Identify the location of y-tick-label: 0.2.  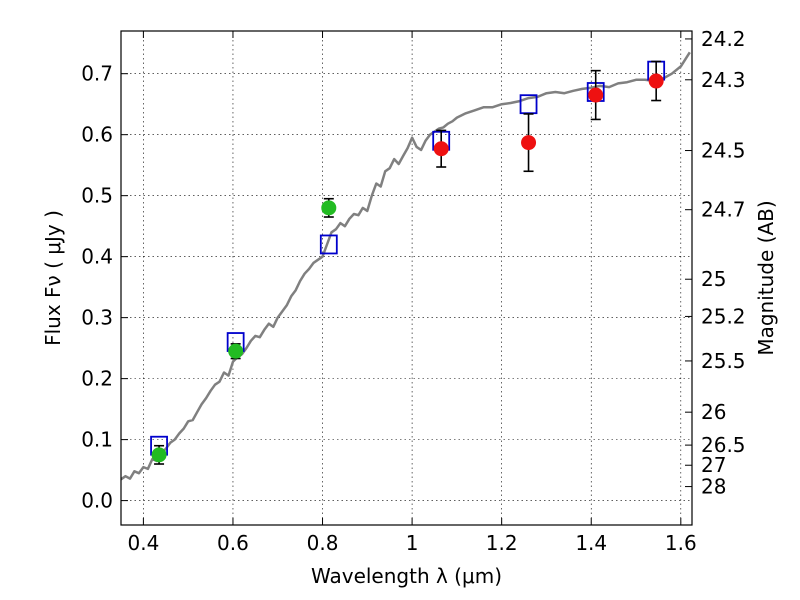
(97, 379).